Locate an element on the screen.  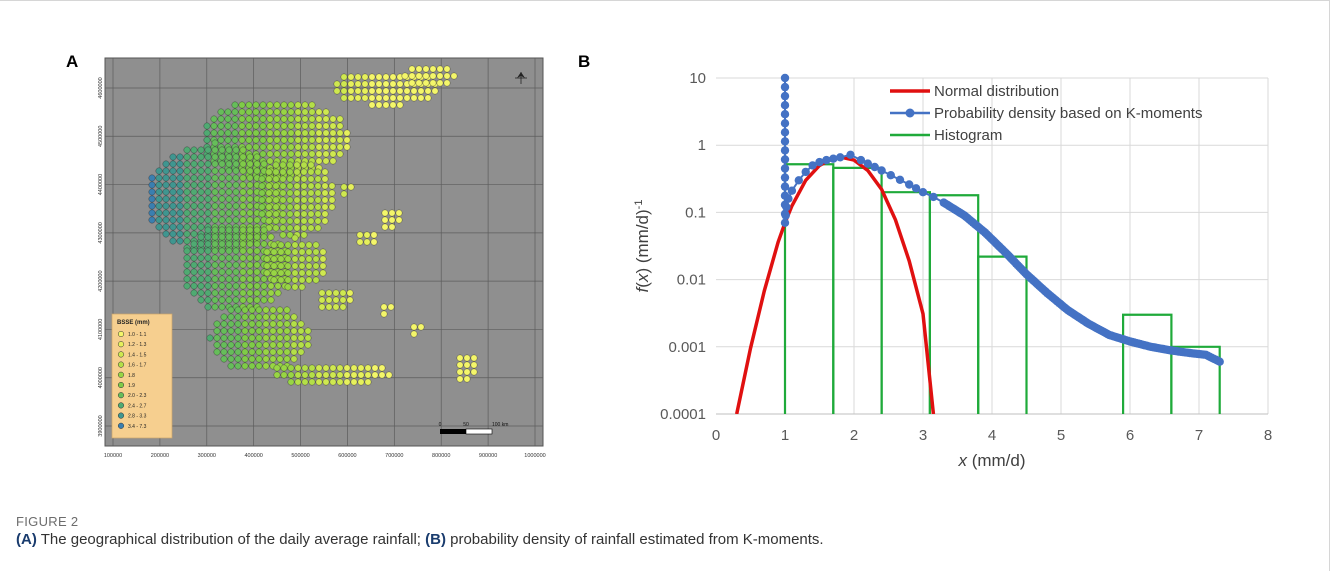
legend-label: Probability density based on K-moments is located at coordinates (1068, 113).